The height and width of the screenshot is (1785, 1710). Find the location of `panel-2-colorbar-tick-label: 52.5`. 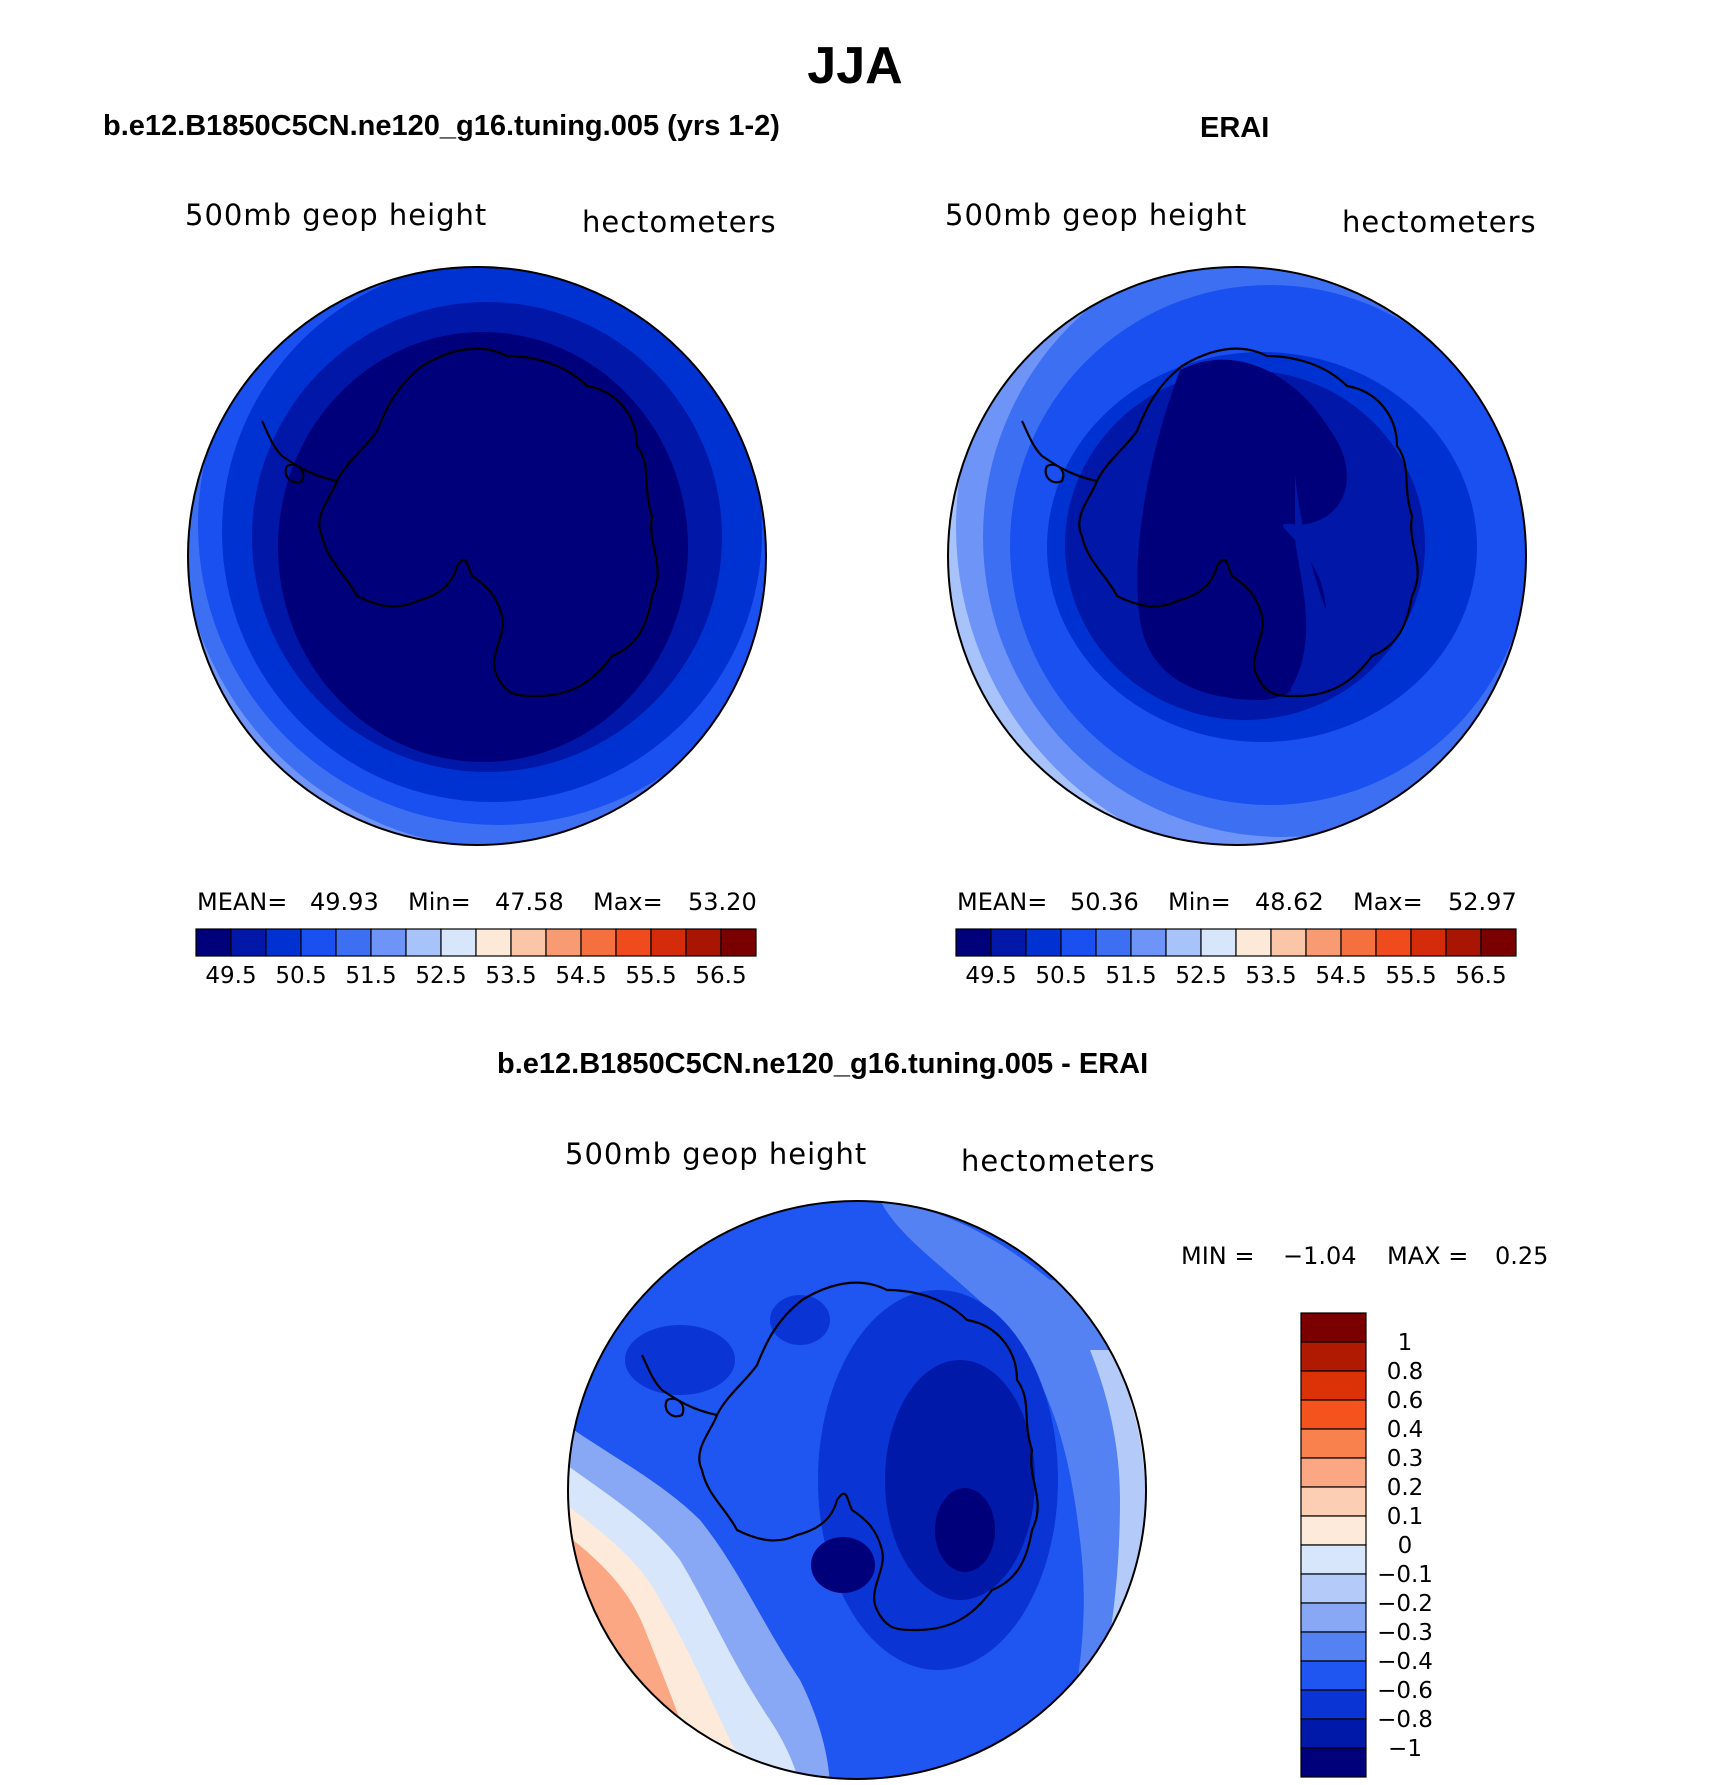

panel-2-colorbar-tick-label: 52.5 is located at coordinates (1200, 976).